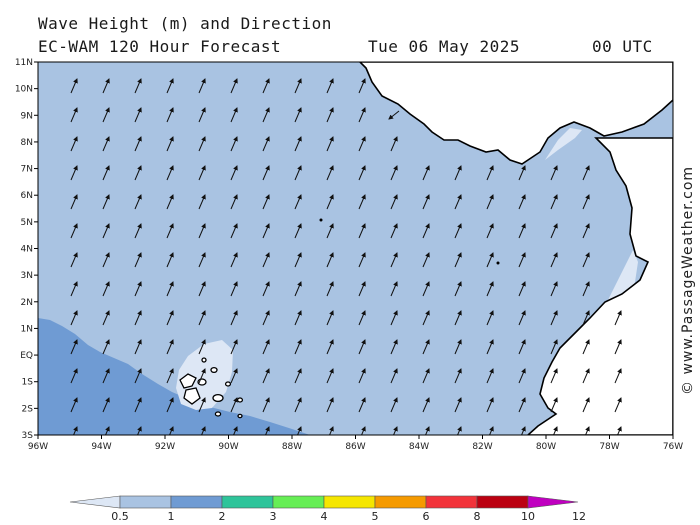 The width and height of the screenshot is (700, 525). I want to click on lat-tick-label: 1S, so click(28, 383).